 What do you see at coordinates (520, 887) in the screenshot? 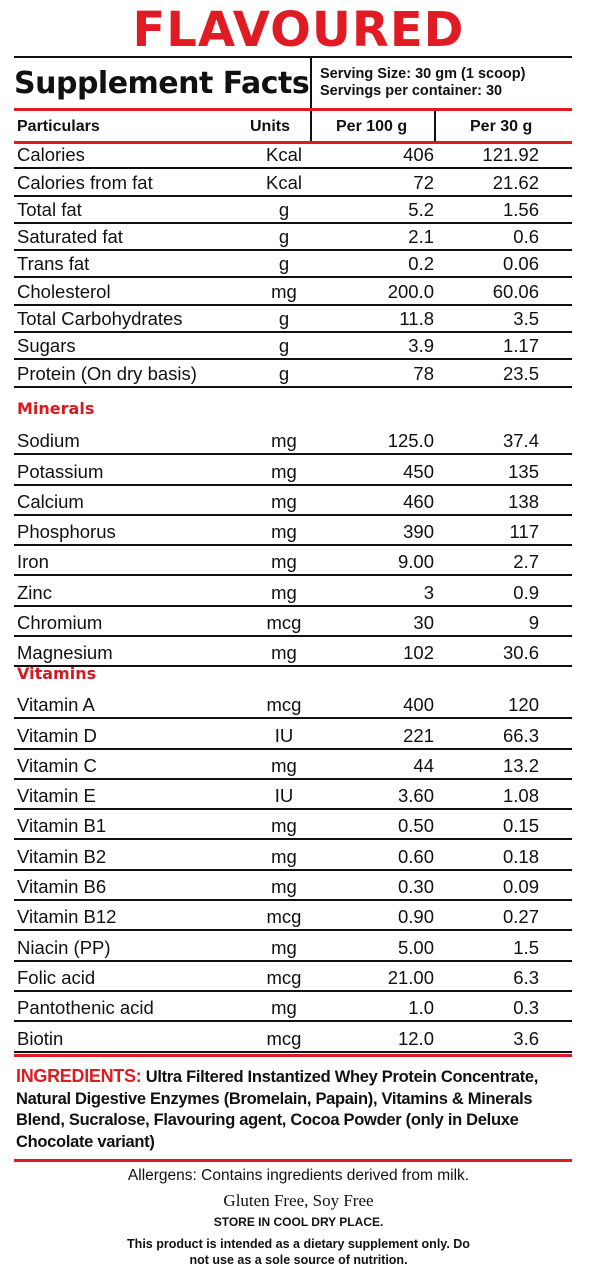
I see `value-per-30g: 0.09` at bounding box center [520, 887].